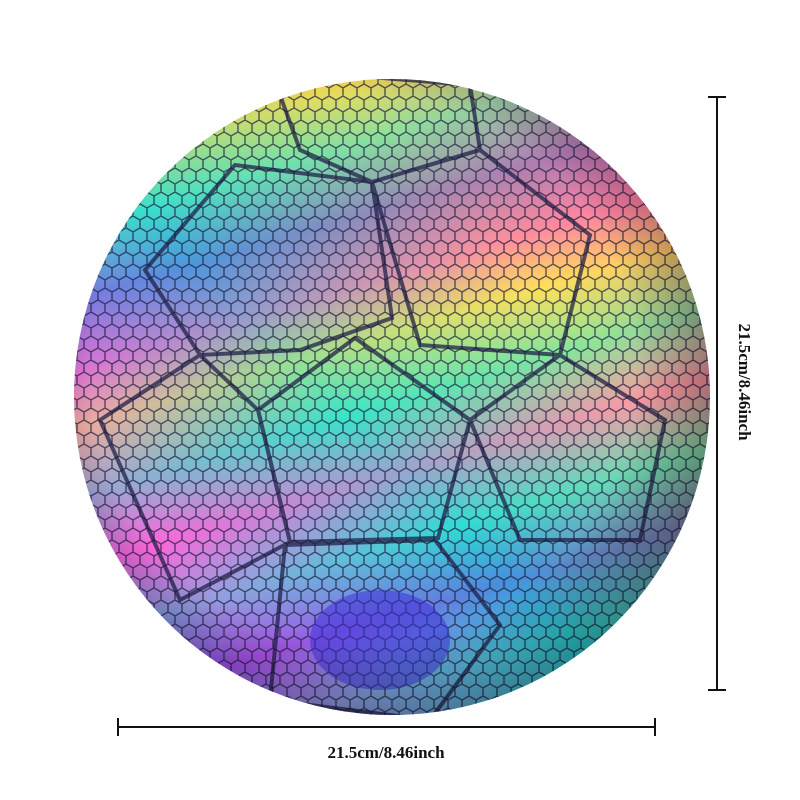  What do you see at coordinates (386, 727) in the screenshot?
I see `width-dimension-line` at bounding box center [386, 727].